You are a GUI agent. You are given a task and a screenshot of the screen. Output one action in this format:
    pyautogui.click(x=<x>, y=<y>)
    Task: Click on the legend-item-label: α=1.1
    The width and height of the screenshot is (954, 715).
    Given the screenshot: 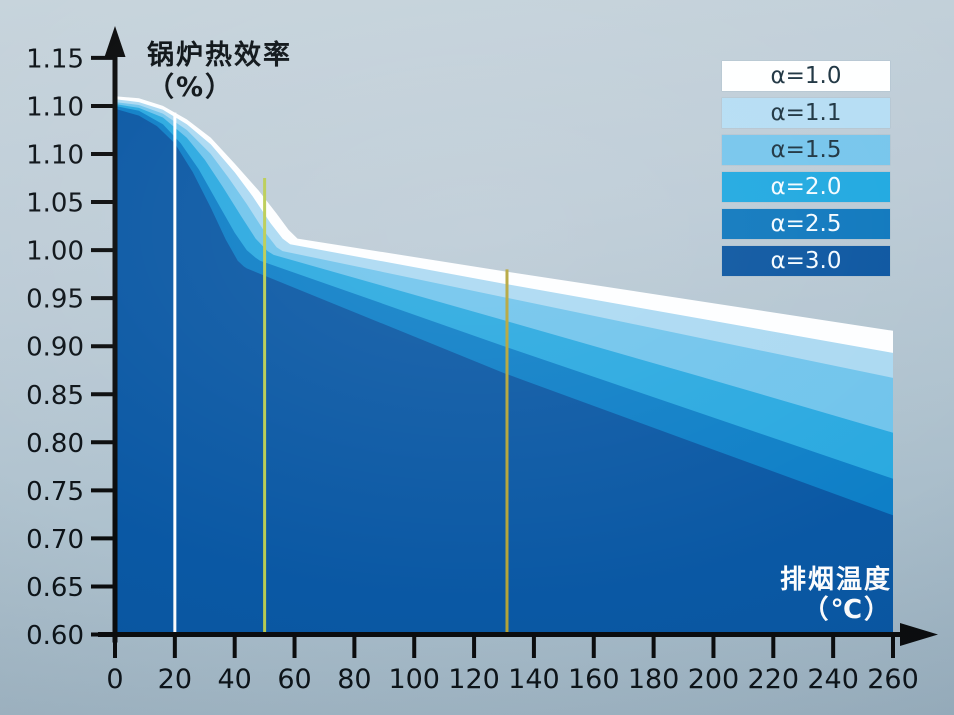 What is the action you would take?
    pyautogui.click(x=806, y=113)
    